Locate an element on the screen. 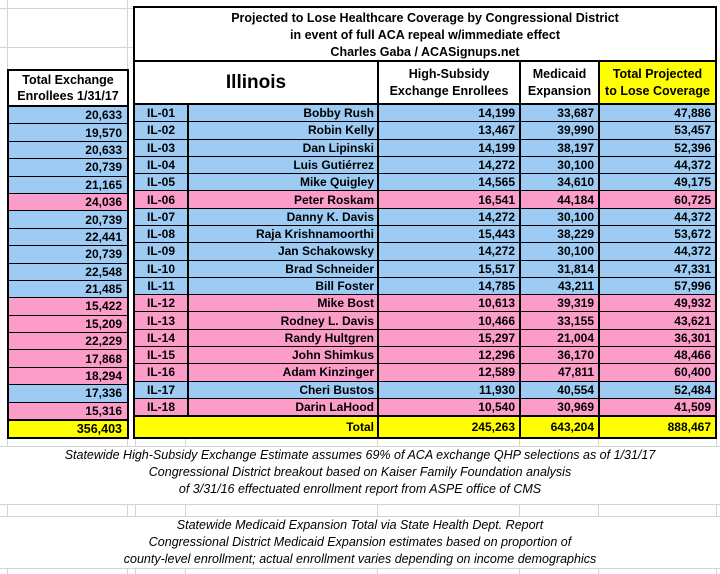 The height and width of the screenshot is (574, 720). state-header-cell: Illinois is located at coordinates (256, 82).